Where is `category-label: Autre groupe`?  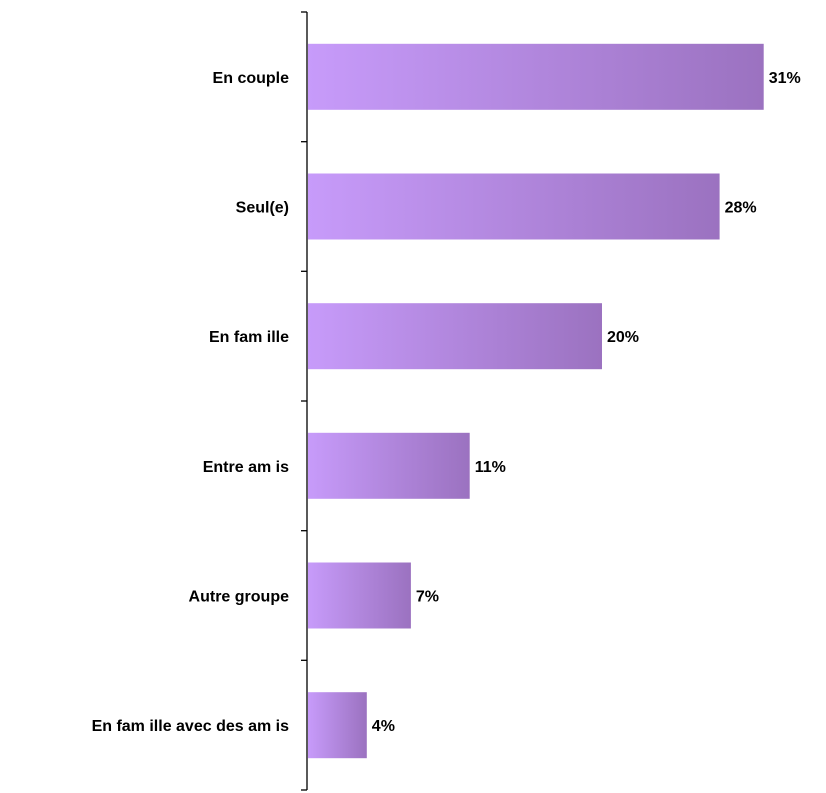
category-label: Autre groupe is located at coordinates (239, 597).